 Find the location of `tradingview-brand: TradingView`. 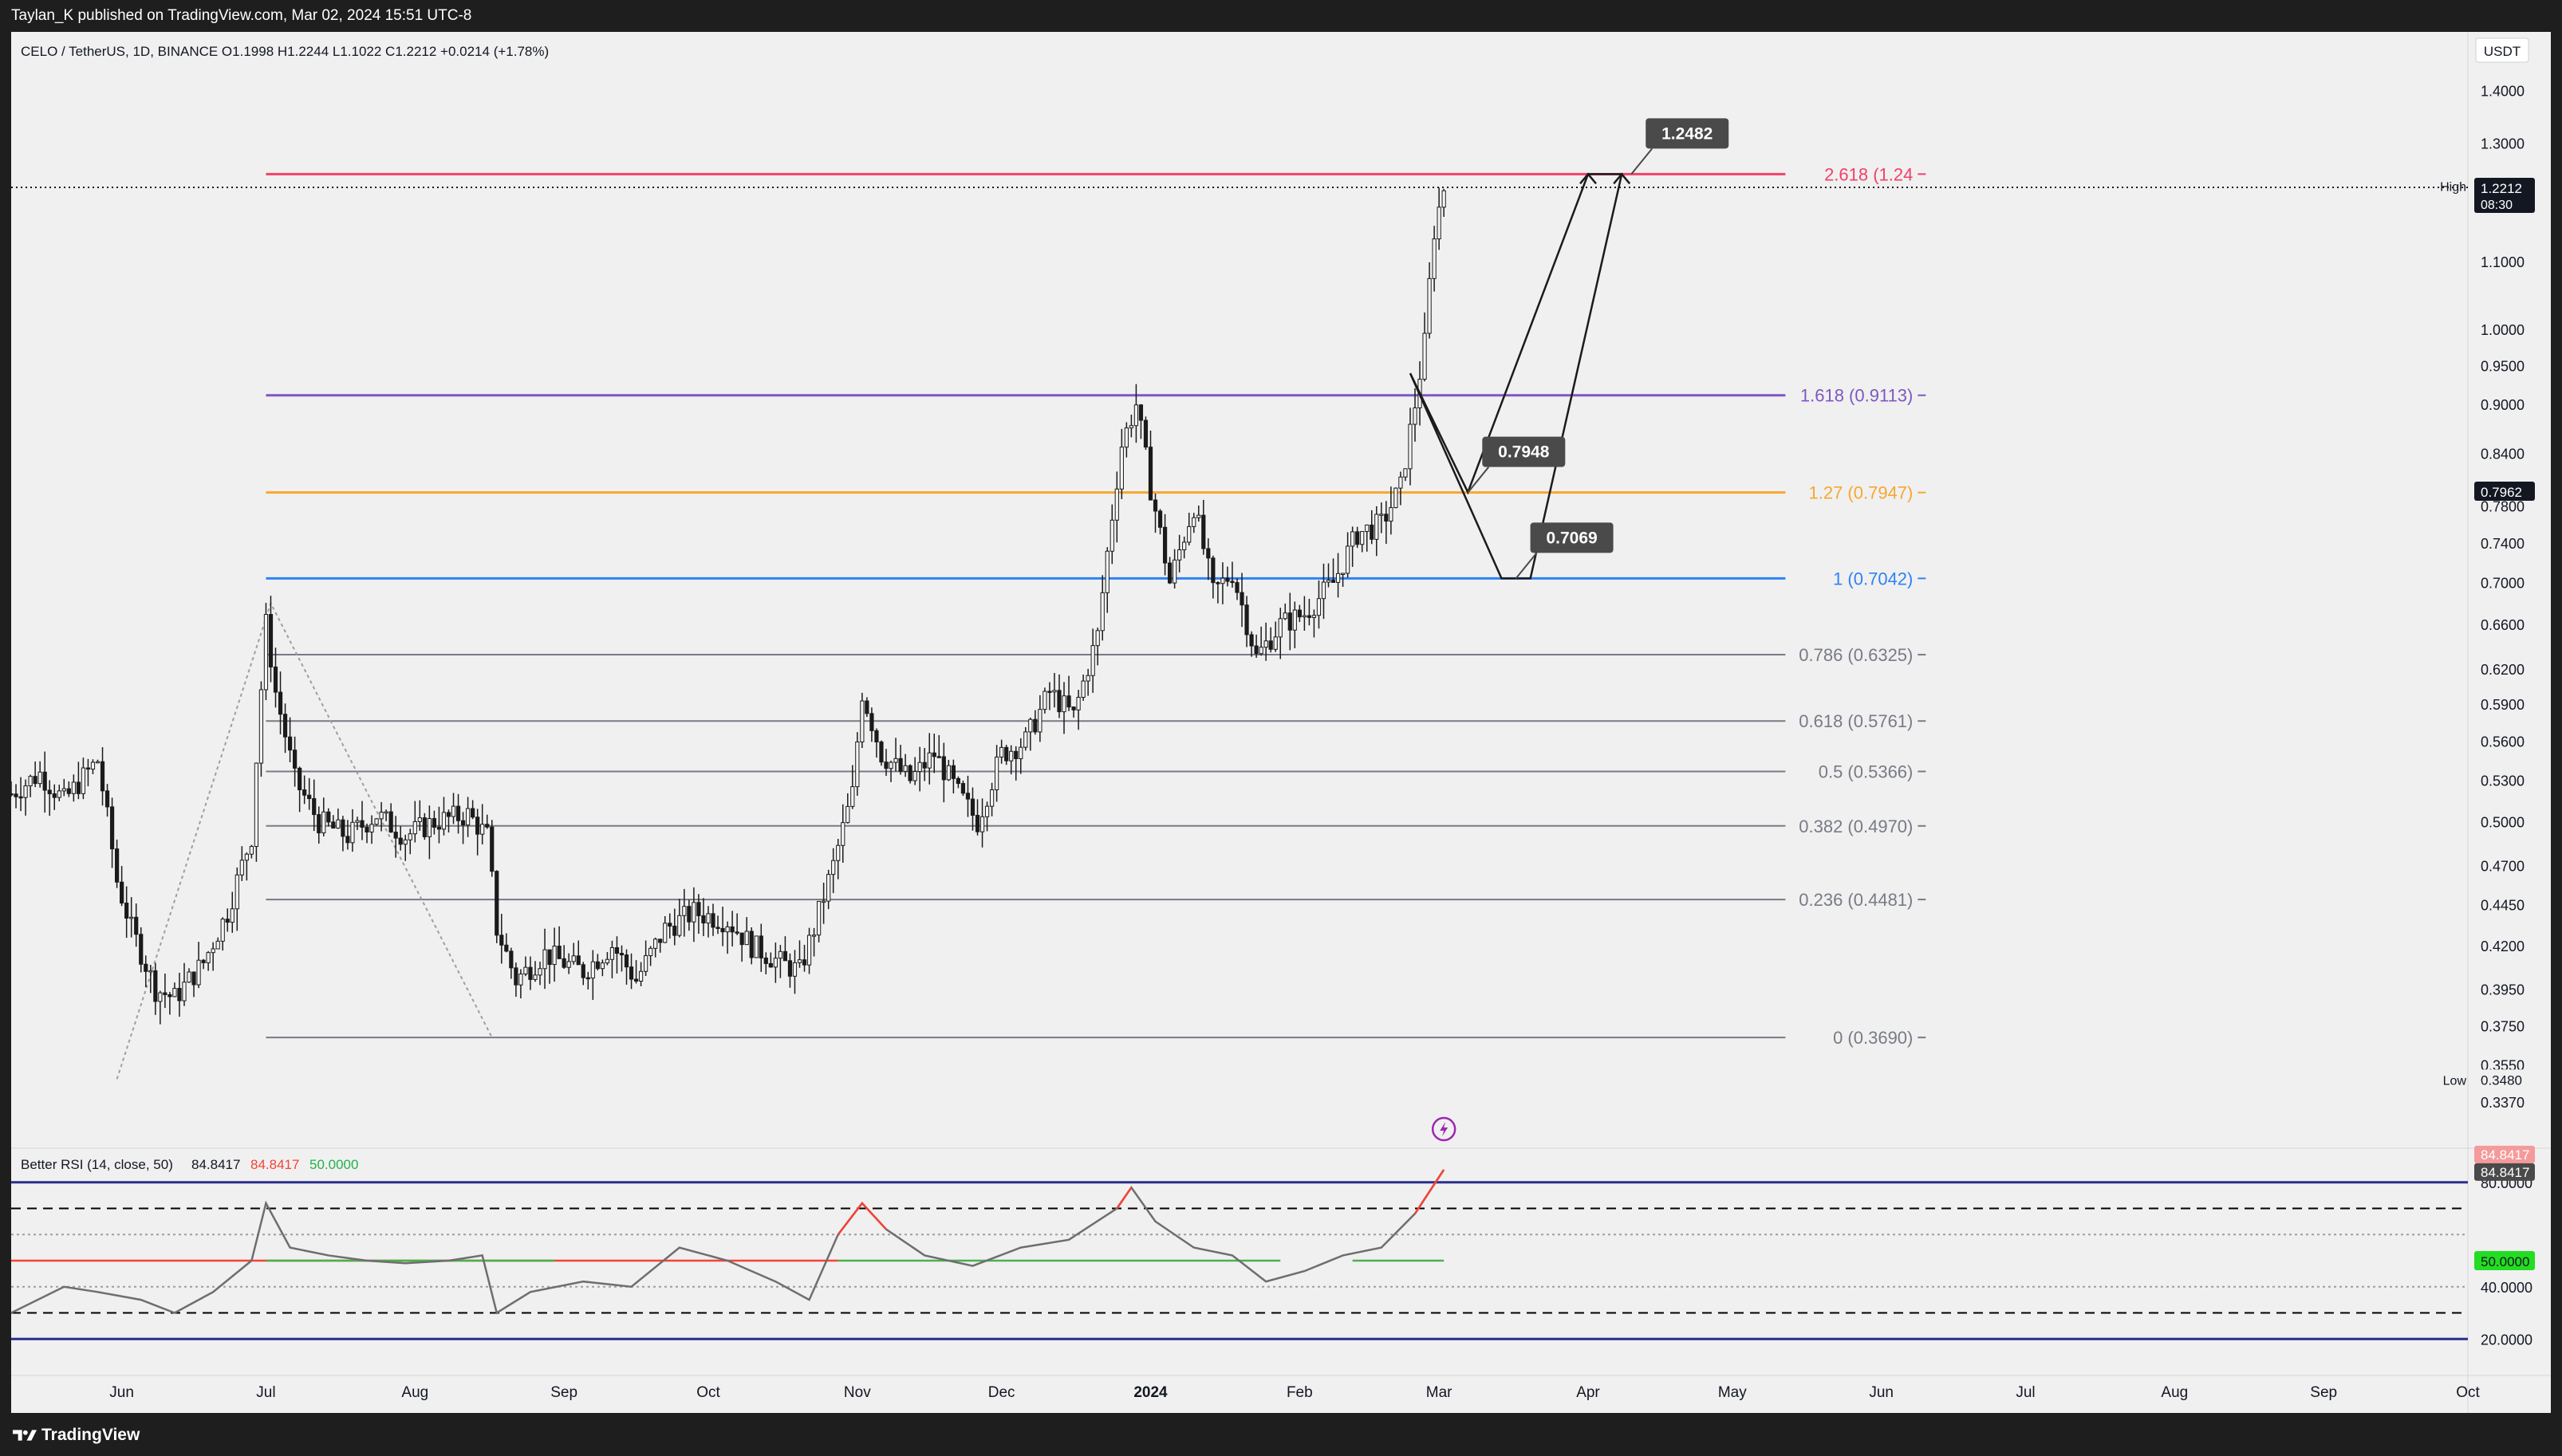

tradingview-brand: TradingView is located at coordinates (90, 1435).